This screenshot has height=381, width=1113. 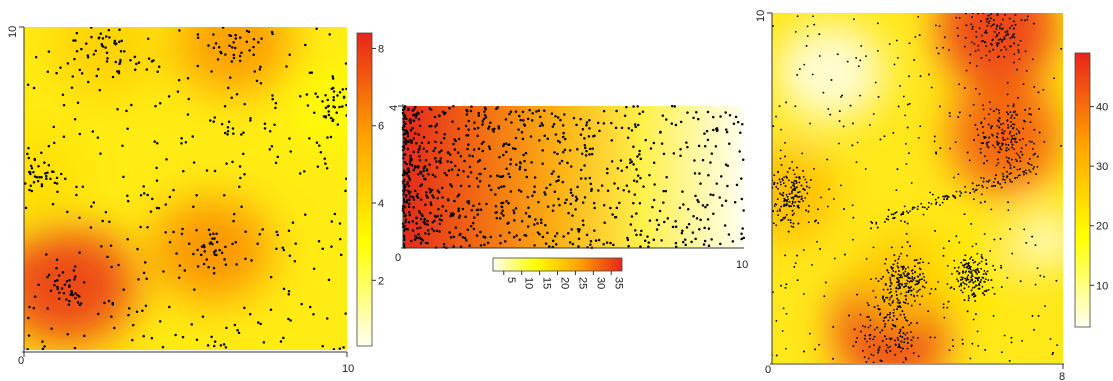 I want to click on panel-2-colorbar-tick-label: 15, so click(x=547, y=283).